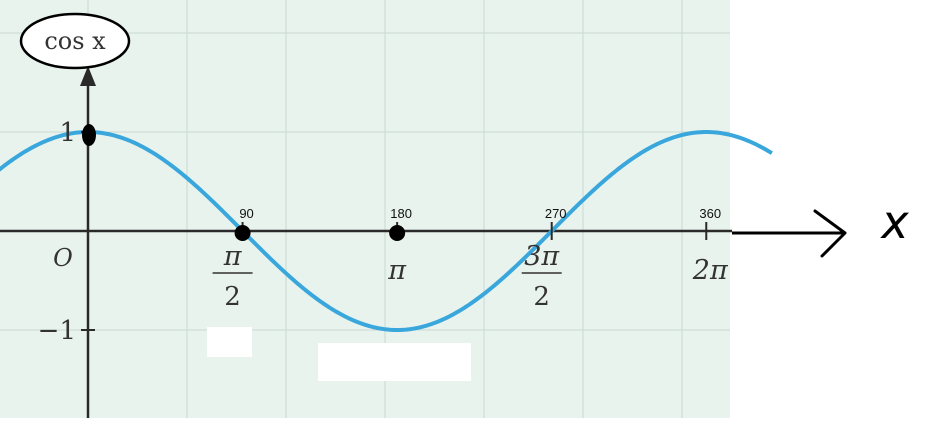 The width and height of the screenshot is (929, 436). What do you see at coordinates (710, 270) in the screenshot?
I see `x-tick-label: 2π` at bounding box center [710, 270].